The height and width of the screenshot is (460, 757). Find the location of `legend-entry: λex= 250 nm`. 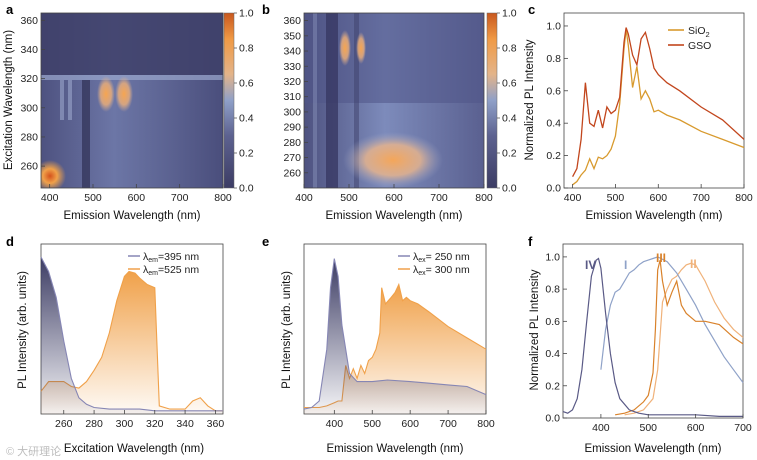

legend-entry: λex= 250 nm is located at coordinates (441, 257).